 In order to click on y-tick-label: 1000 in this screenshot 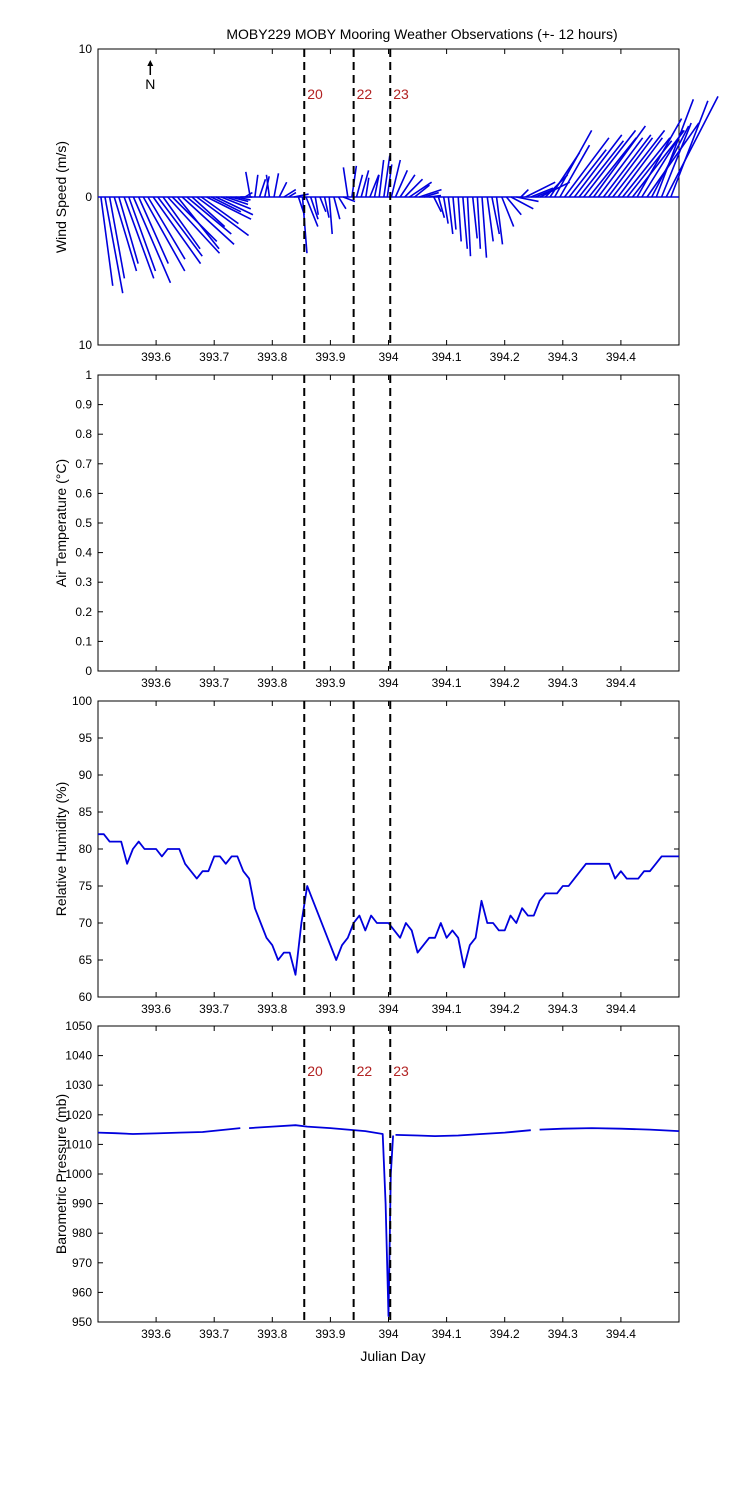, I will do `click(78, 1174)`.